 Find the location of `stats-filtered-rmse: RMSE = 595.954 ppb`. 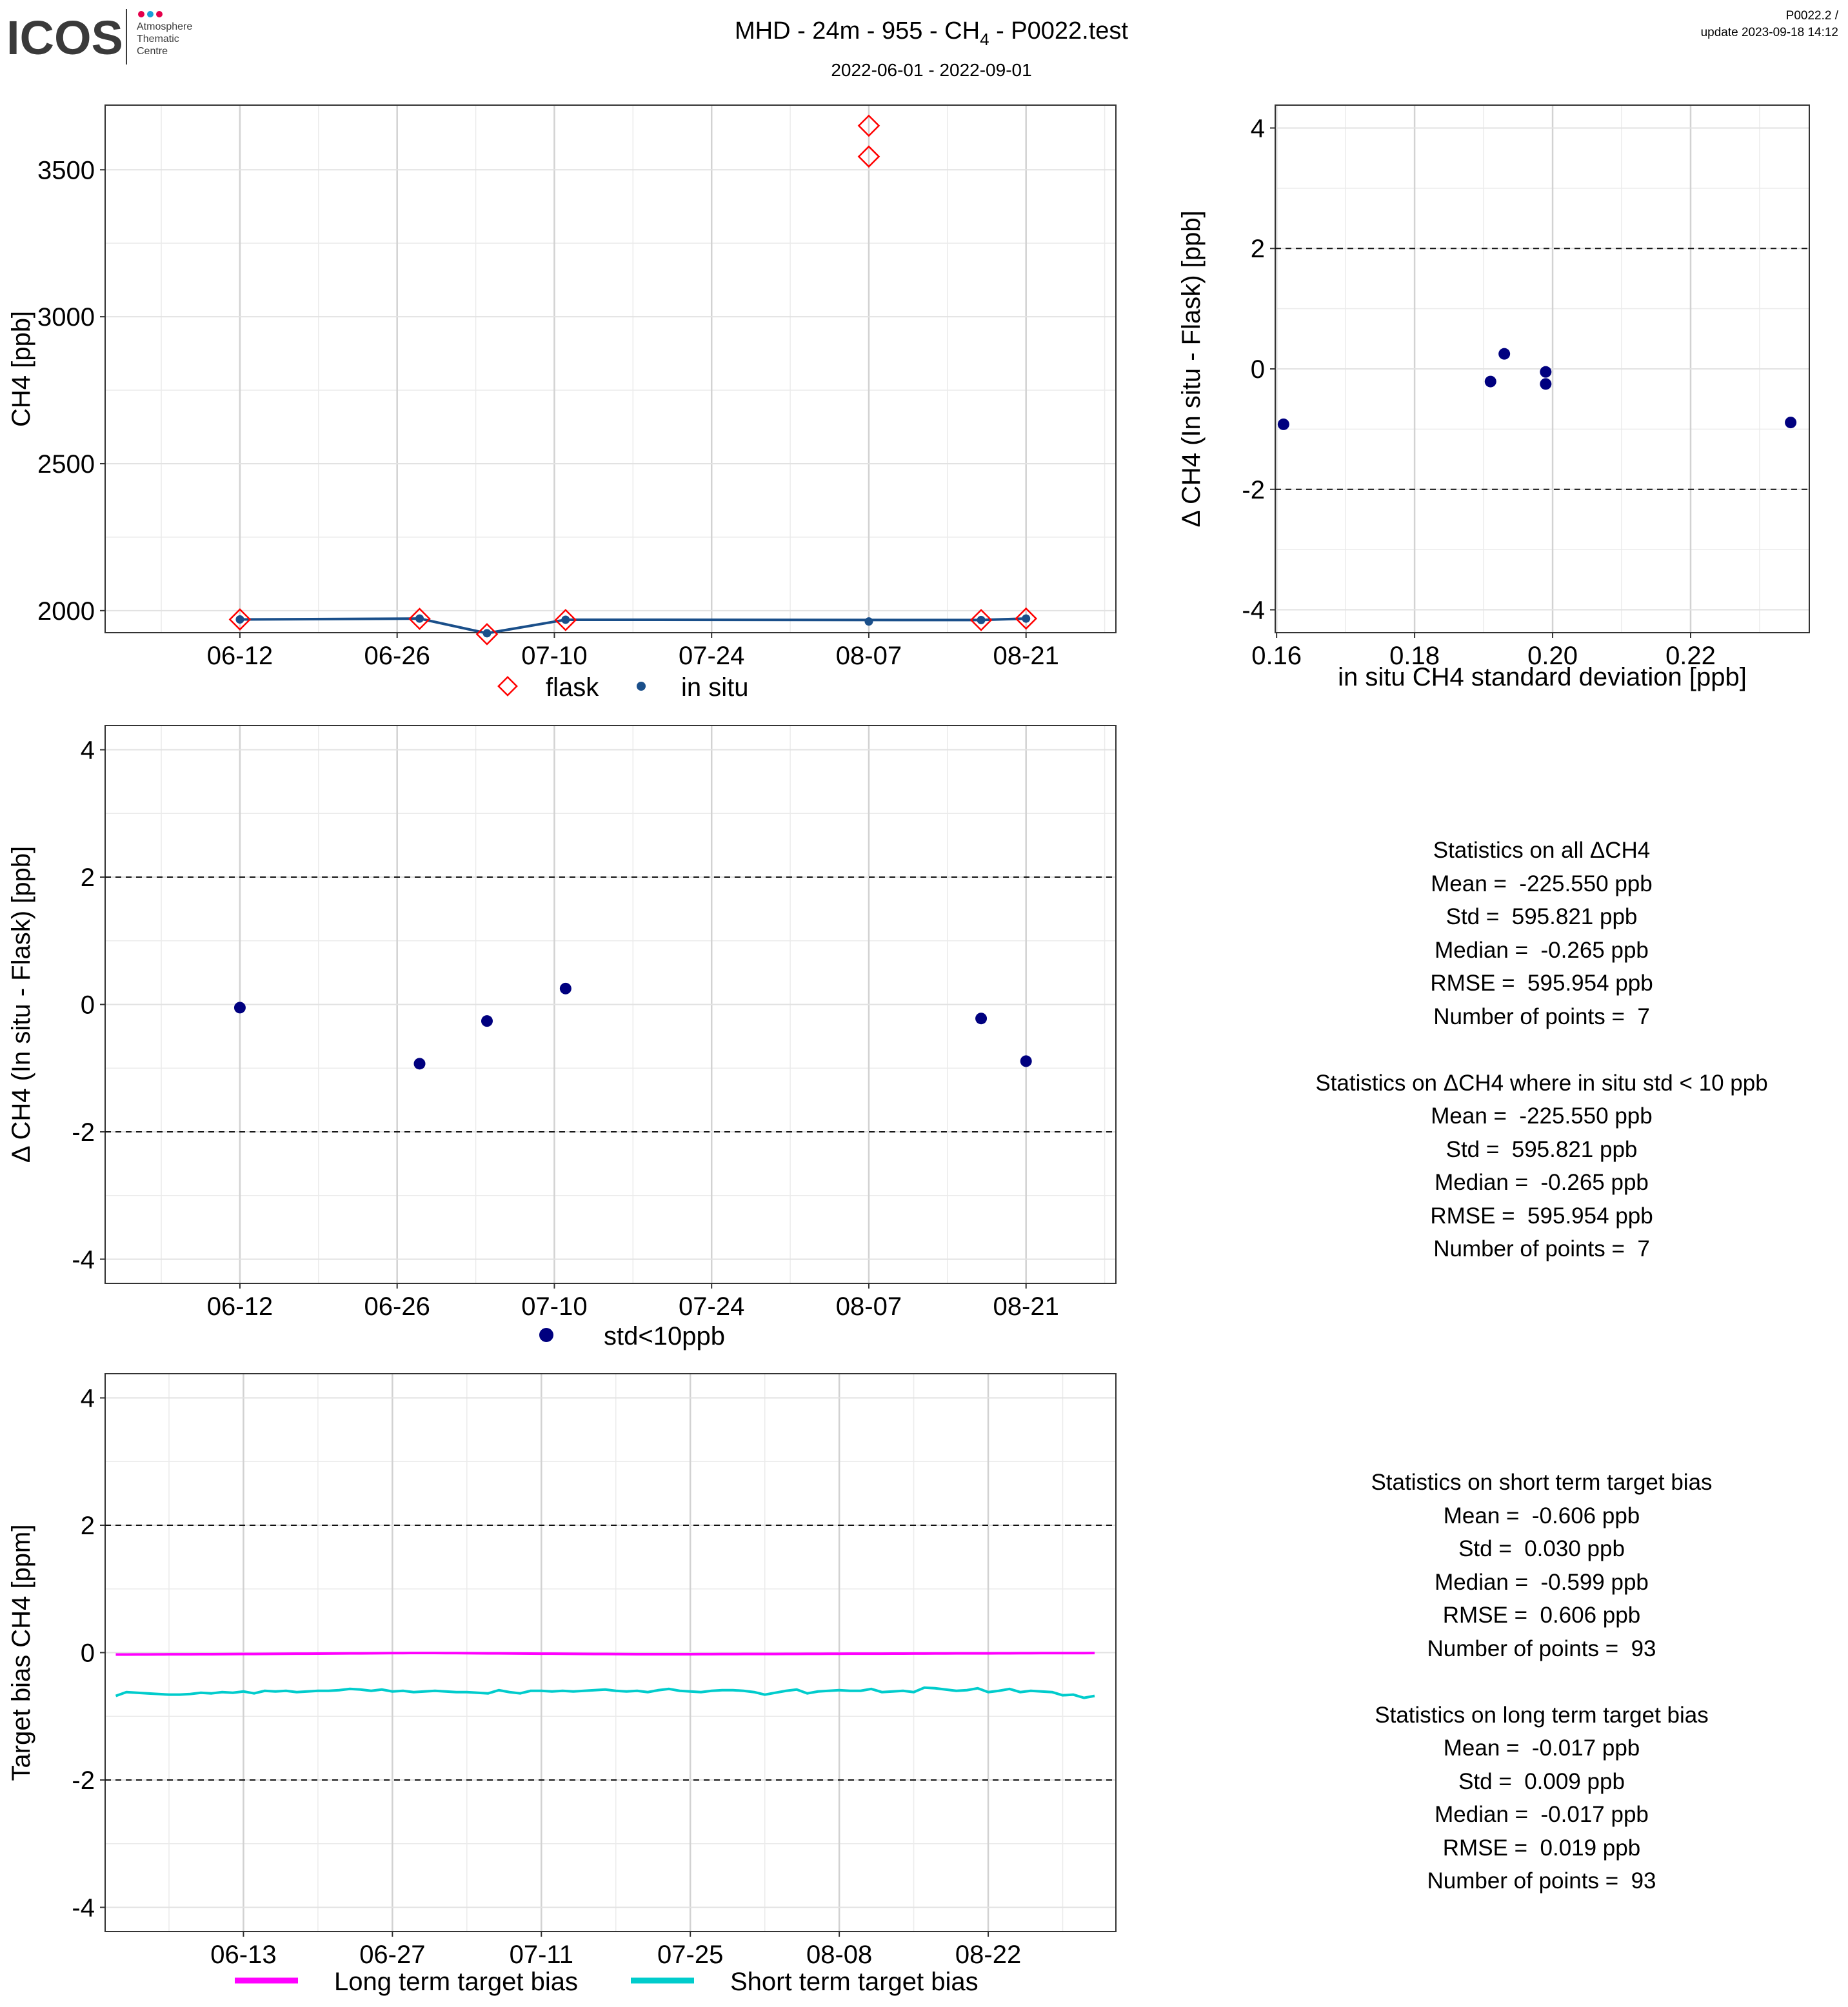

stats-filtered-rmse: RMSE = 595.954 ppb is located at coordinates (1542, 1216).